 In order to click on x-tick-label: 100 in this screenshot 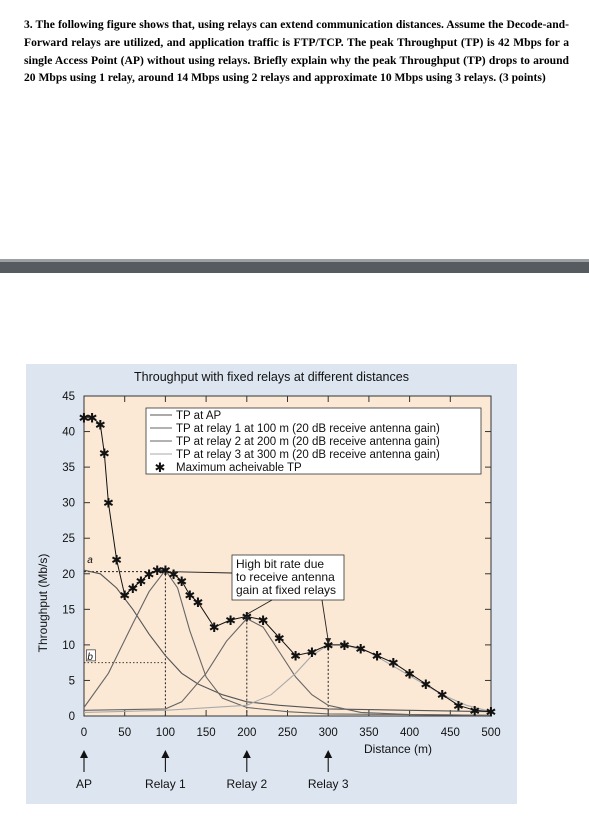, I will do `click(165, 733)`.